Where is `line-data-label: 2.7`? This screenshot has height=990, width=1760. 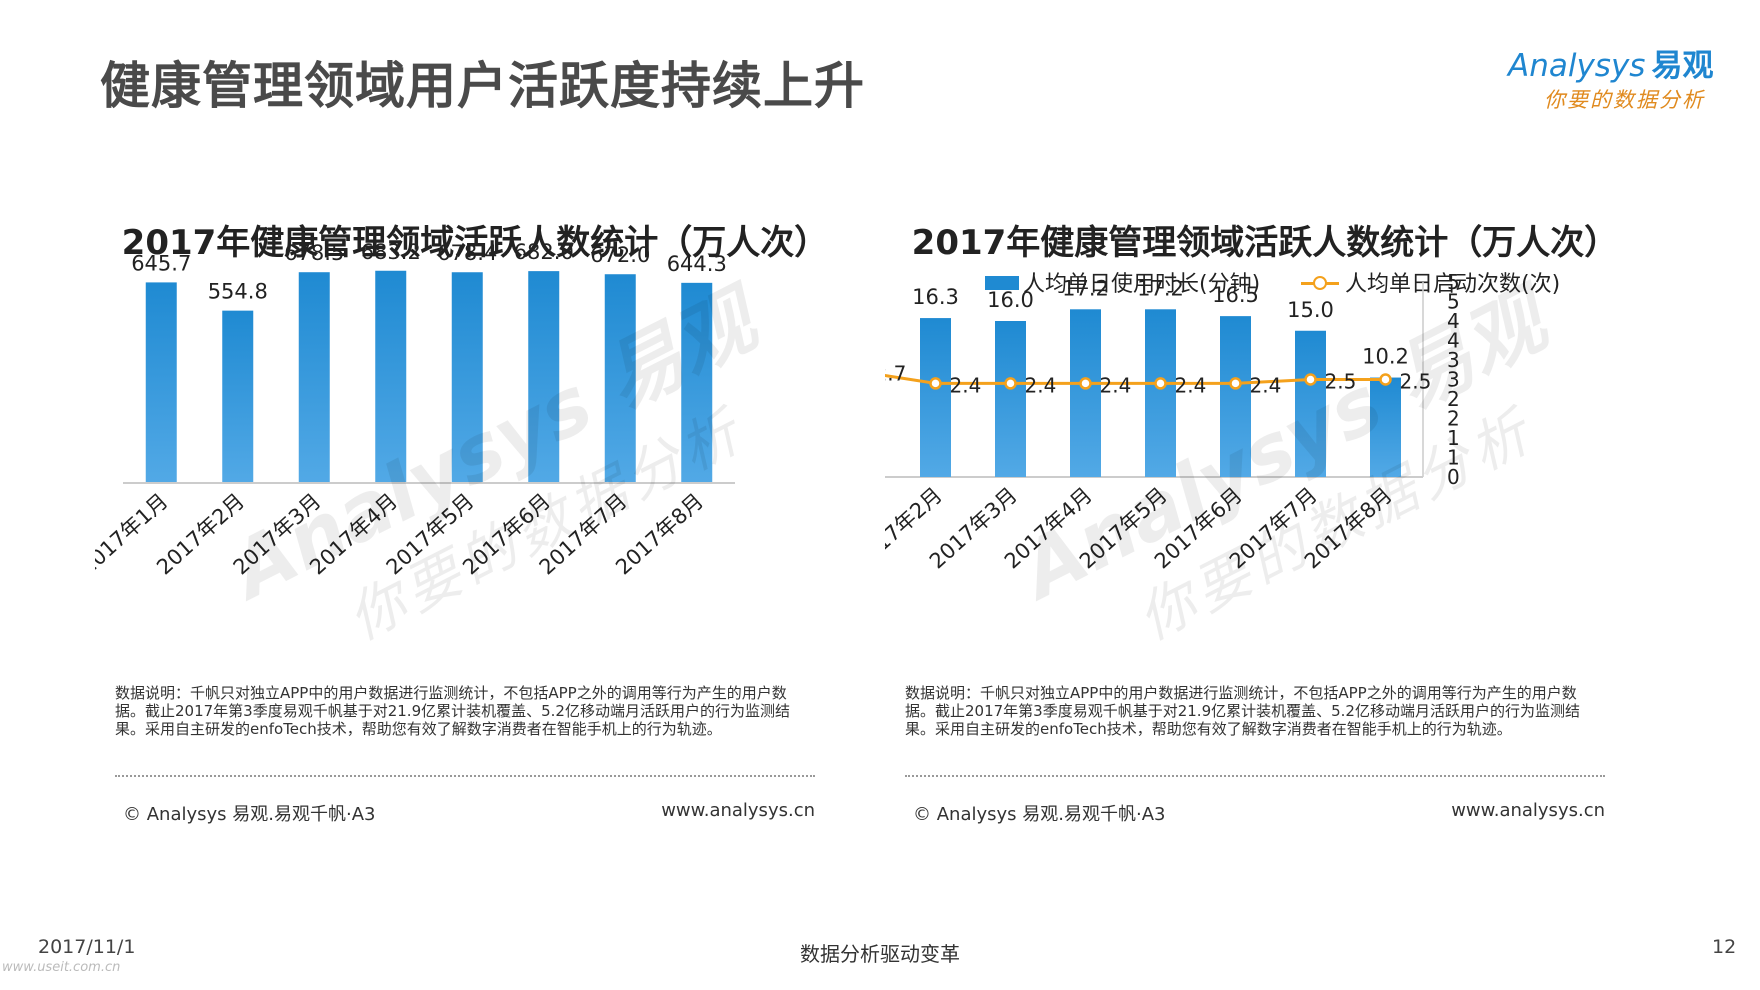
line-data-label: 2.7 is located at coordinates (895, 374).